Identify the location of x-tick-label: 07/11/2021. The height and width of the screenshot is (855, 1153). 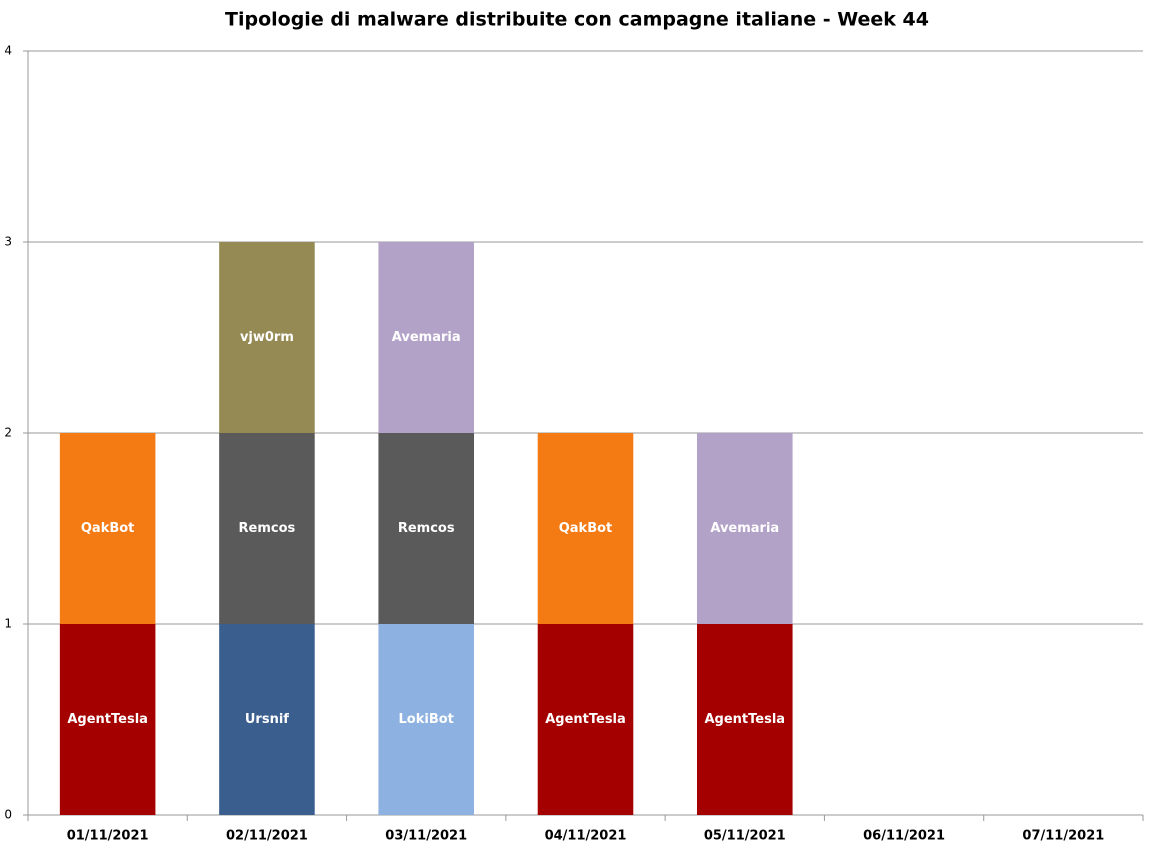
(1063, 836).